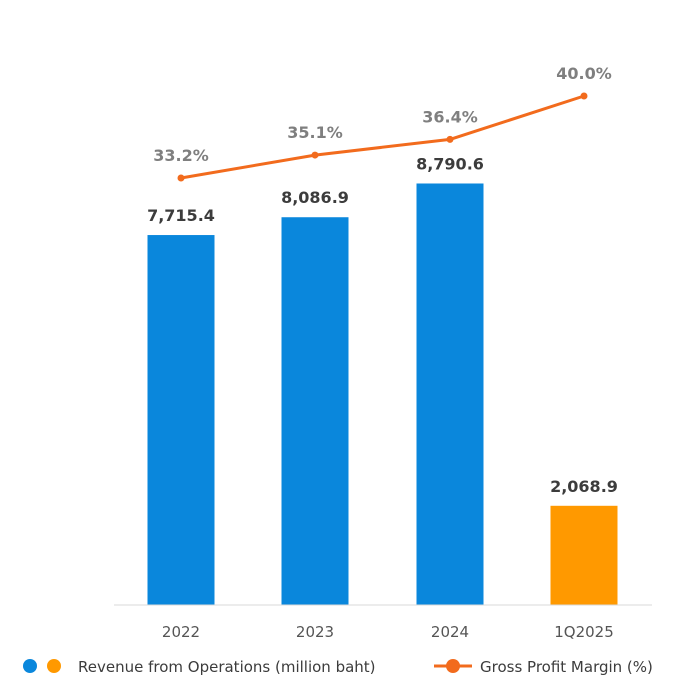  Describe the element at coordinates (584, 486) in the screenshot. I see `bar-value-label: 2,068.9` at that location.